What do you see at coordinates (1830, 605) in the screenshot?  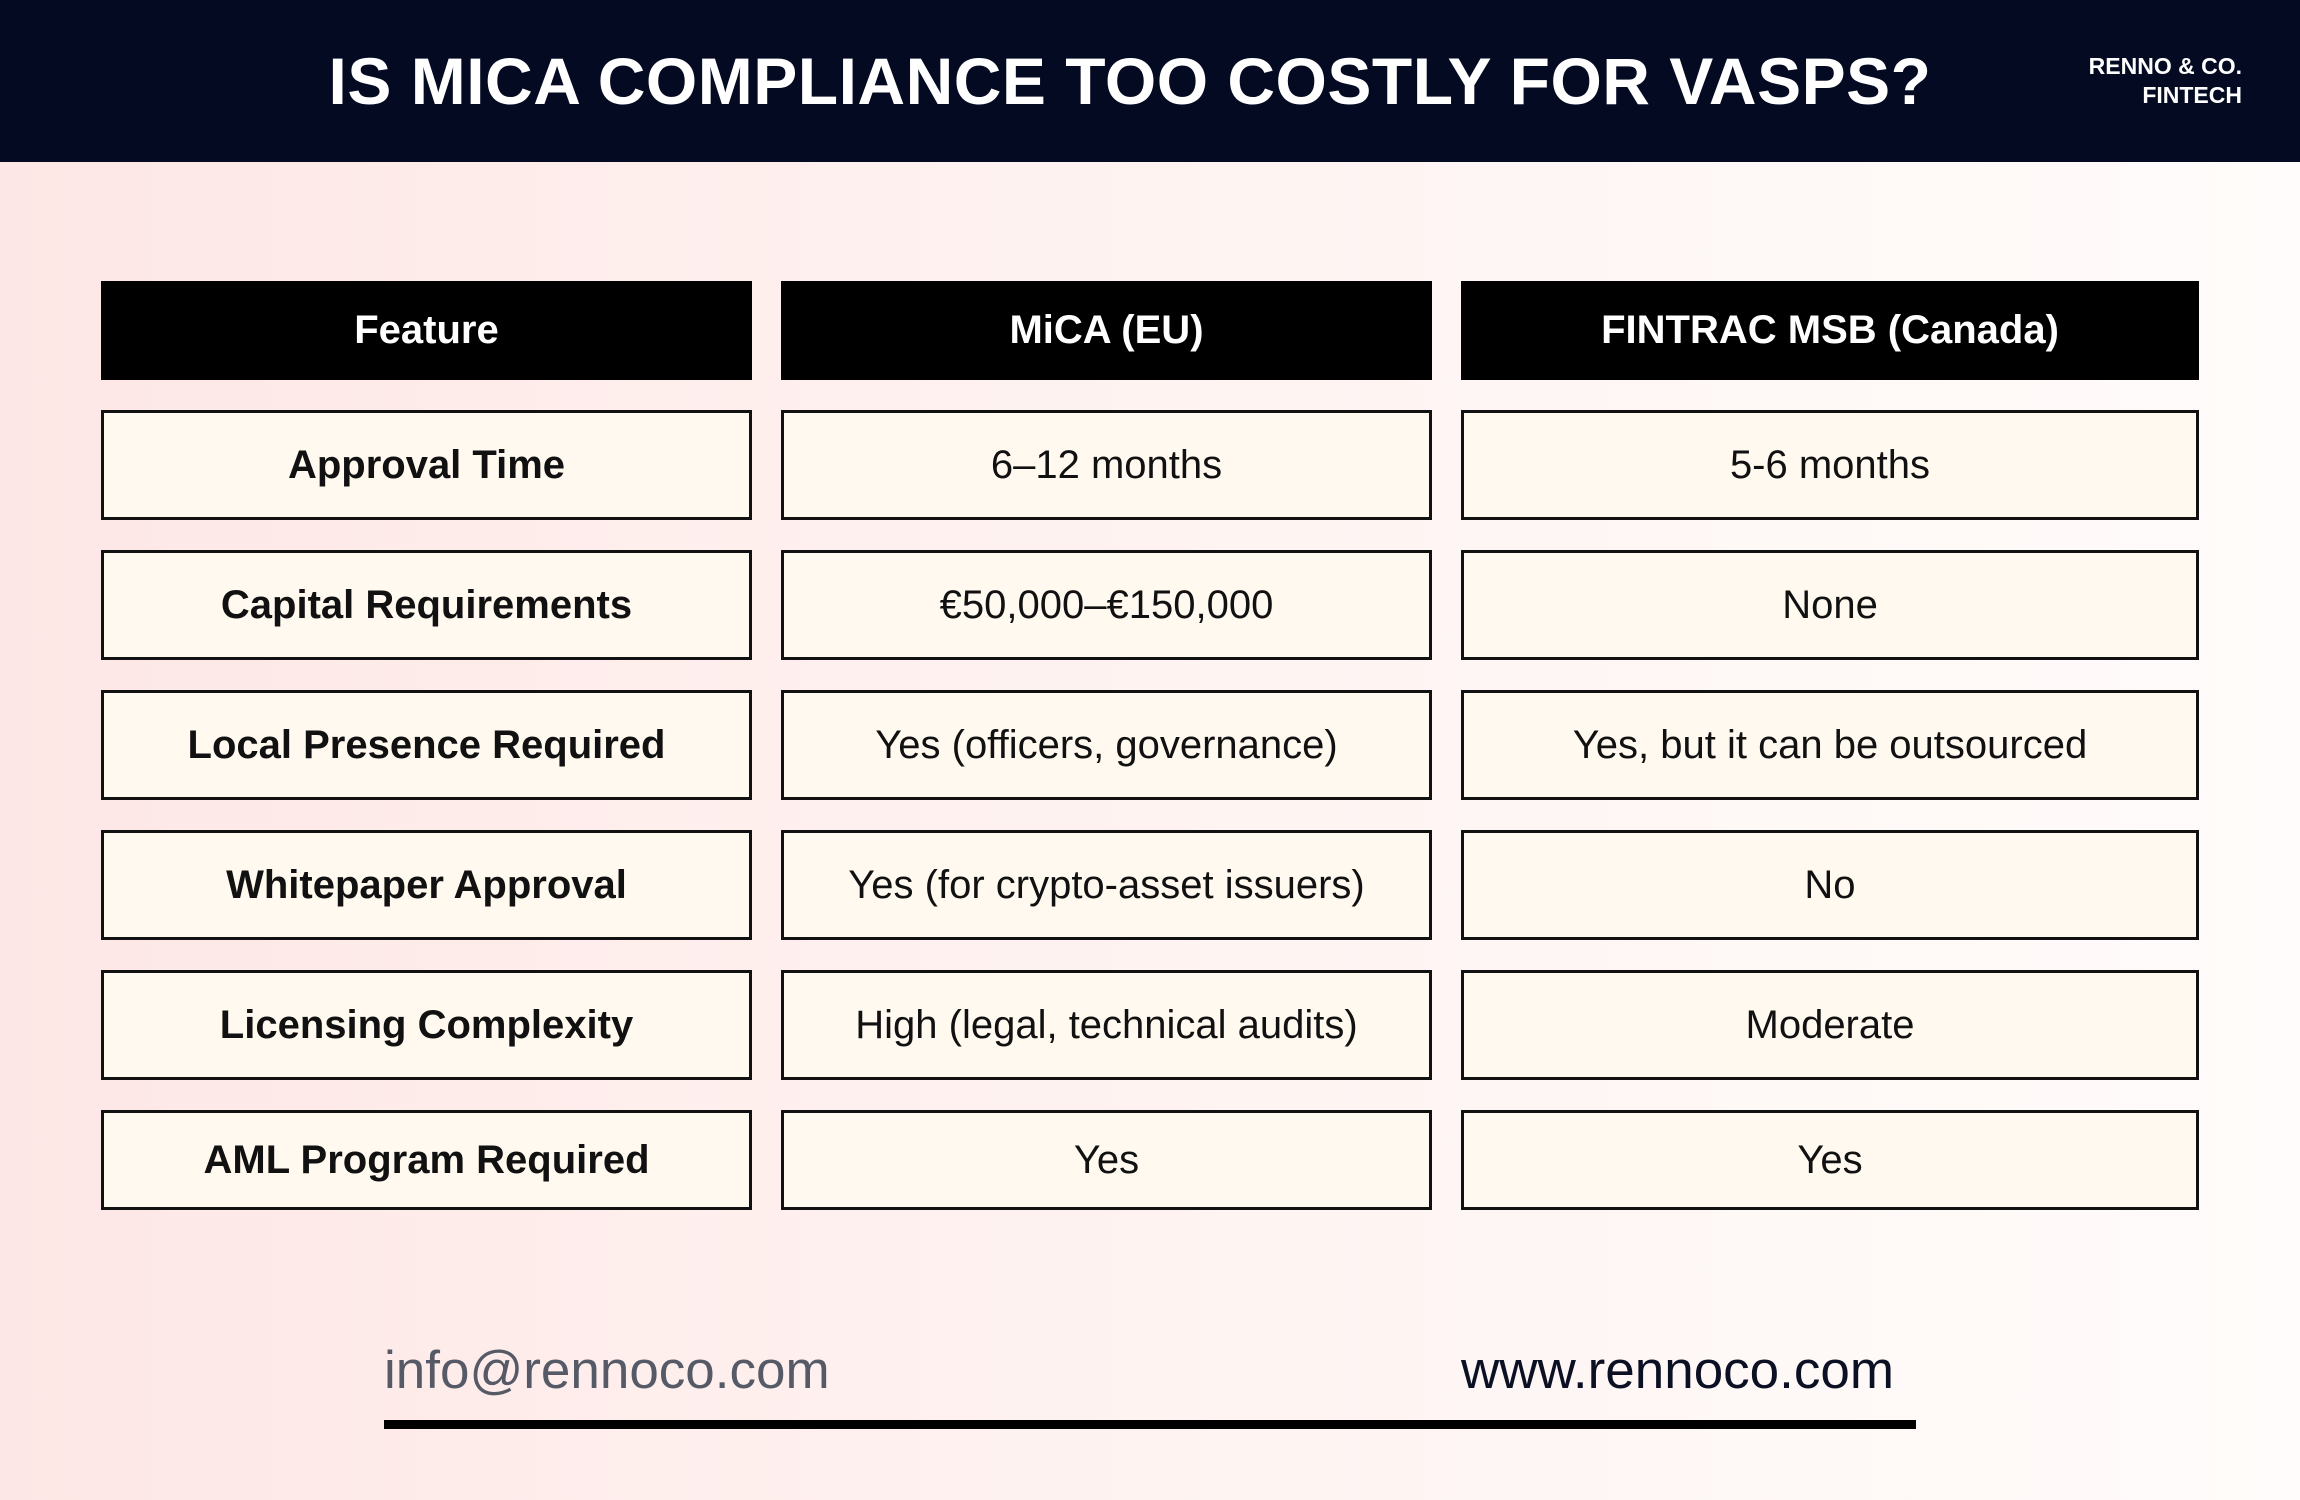 I see `row-fintrac-cell: None` at bounding box center [1830, 605].